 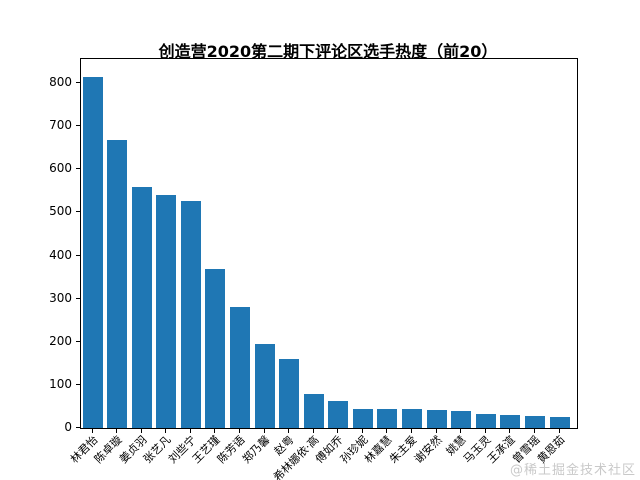 What do you see at coordinates (60, 211) in the screenshot?
I see `y-tick-label: 500` at bounding box center [60, 211].